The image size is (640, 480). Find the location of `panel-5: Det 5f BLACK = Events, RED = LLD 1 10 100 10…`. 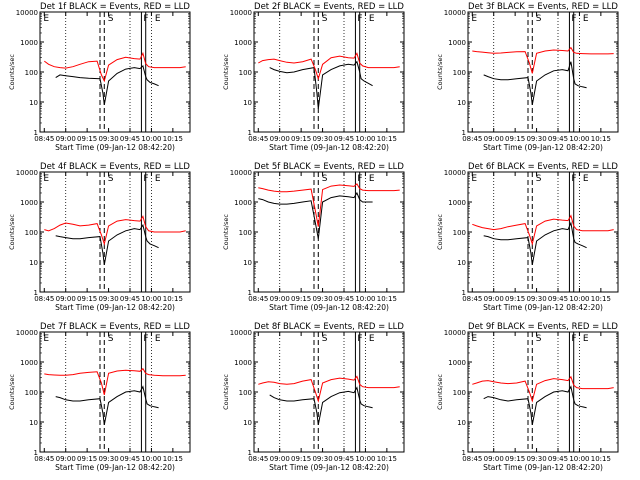

panel-5: Det 5f BLACK = Events, RED = LLD 1 10 100 10… is located at coordinates (313, 237).